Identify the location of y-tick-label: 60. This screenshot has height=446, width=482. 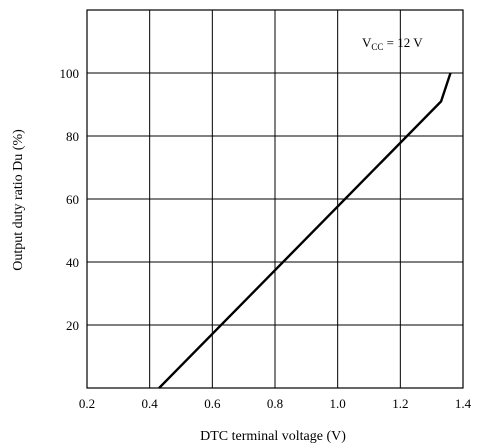
(72, 199).